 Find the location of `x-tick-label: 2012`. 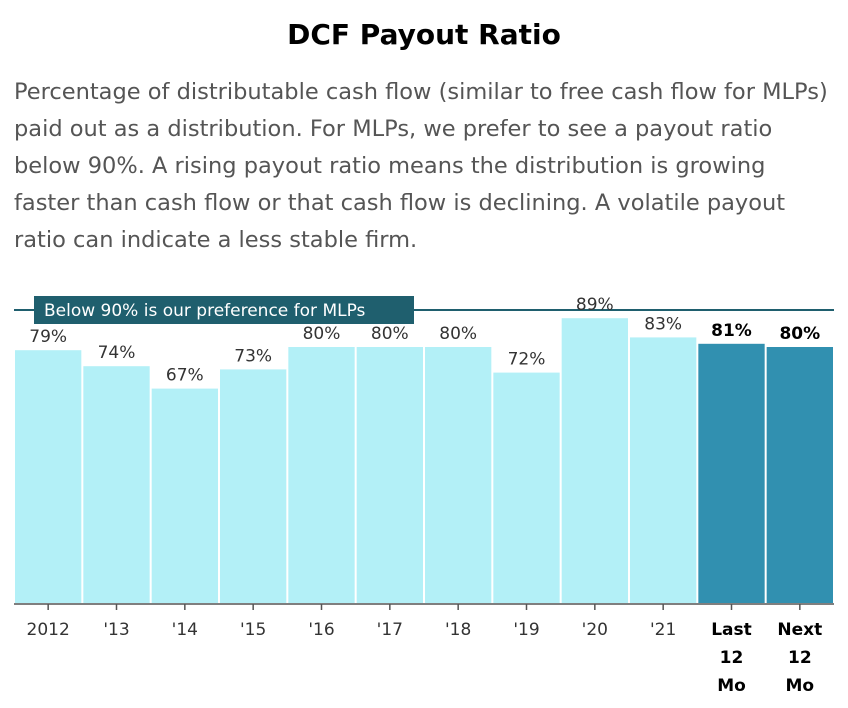

x-tick-label: 2012 is located at coordinates (48, 630).